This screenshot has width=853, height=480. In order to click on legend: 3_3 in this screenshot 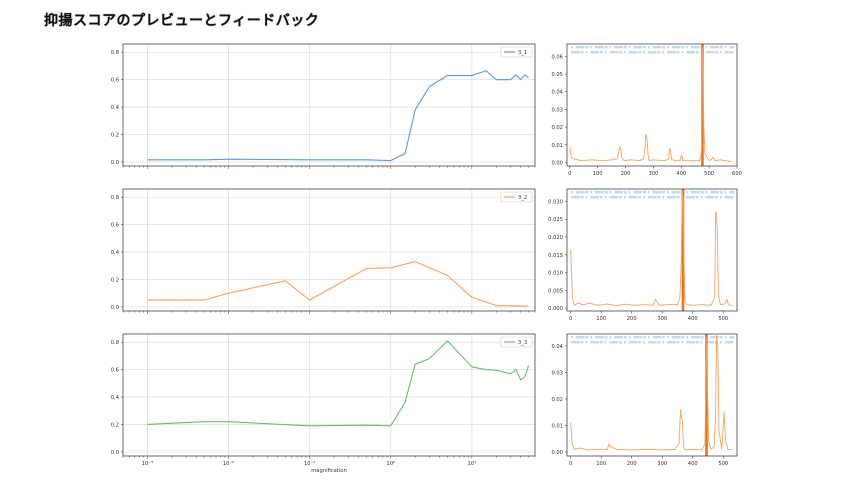, I will do `click(516, 342)`.